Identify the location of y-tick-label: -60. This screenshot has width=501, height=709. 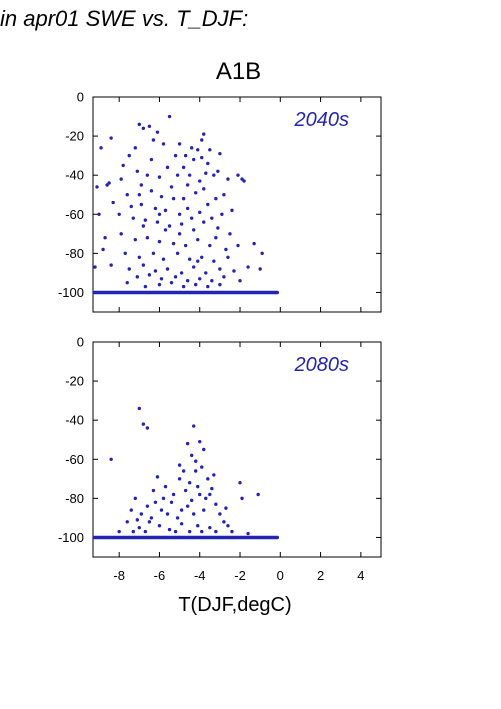
(74, 214).